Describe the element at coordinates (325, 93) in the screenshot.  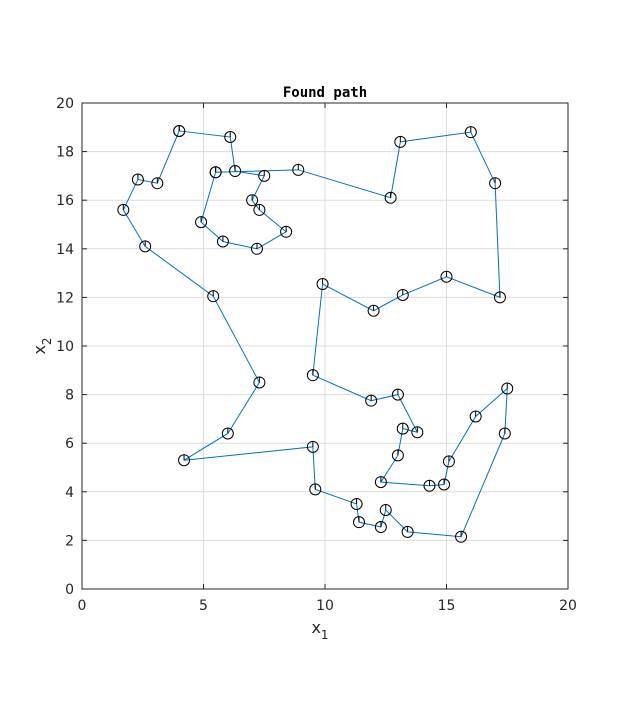
I see `chart-title: Found path` at that location.